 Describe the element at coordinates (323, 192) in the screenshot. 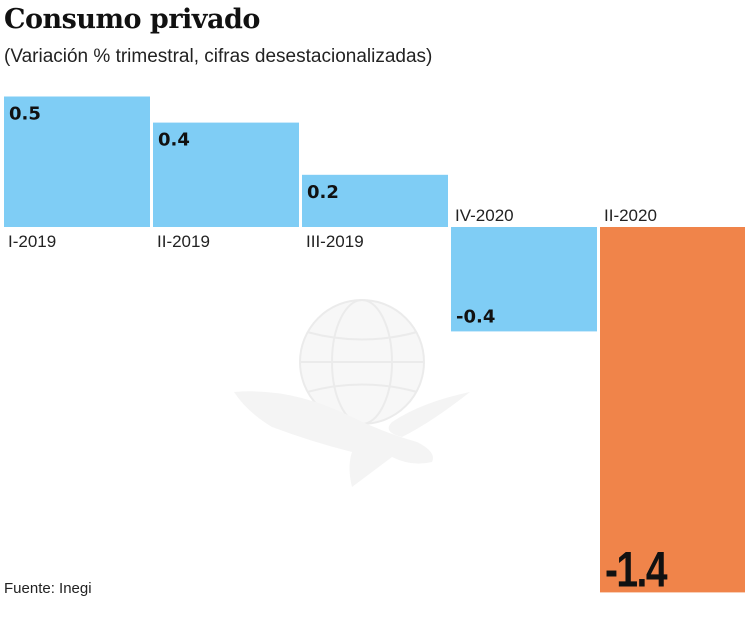

I see `value-label: 0.2` at that location.